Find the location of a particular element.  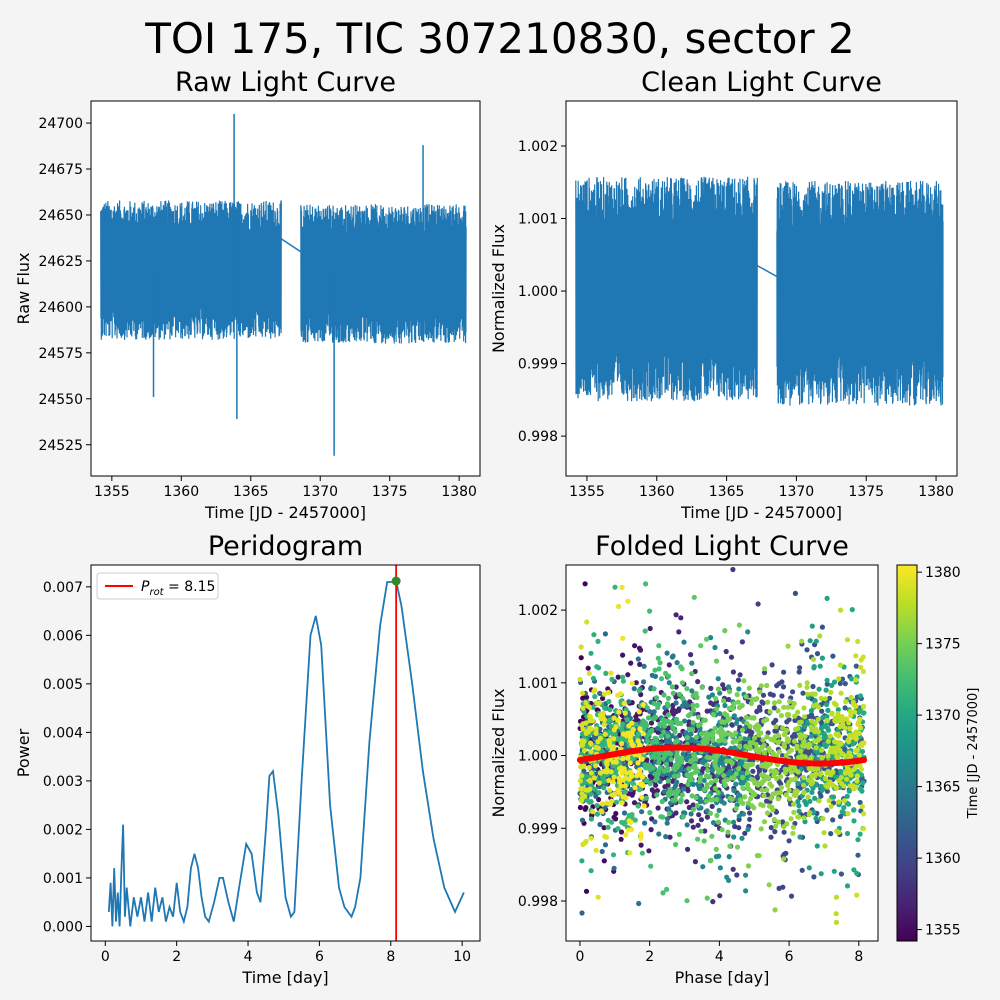

legend-box is located at coordinates (157, 586).